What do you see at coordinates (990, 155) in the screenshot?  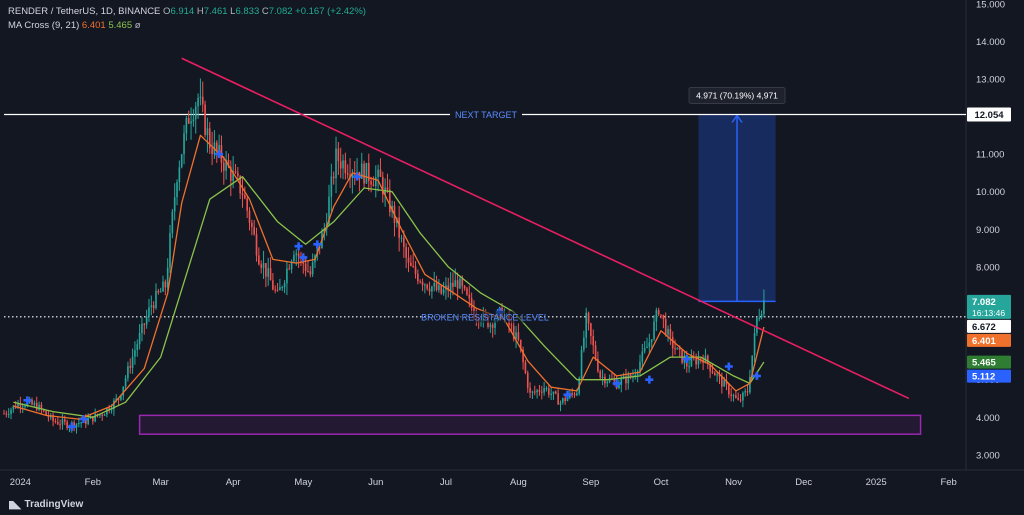 I see `y-tick-label: 11.000` at bounding box center [990, 155].